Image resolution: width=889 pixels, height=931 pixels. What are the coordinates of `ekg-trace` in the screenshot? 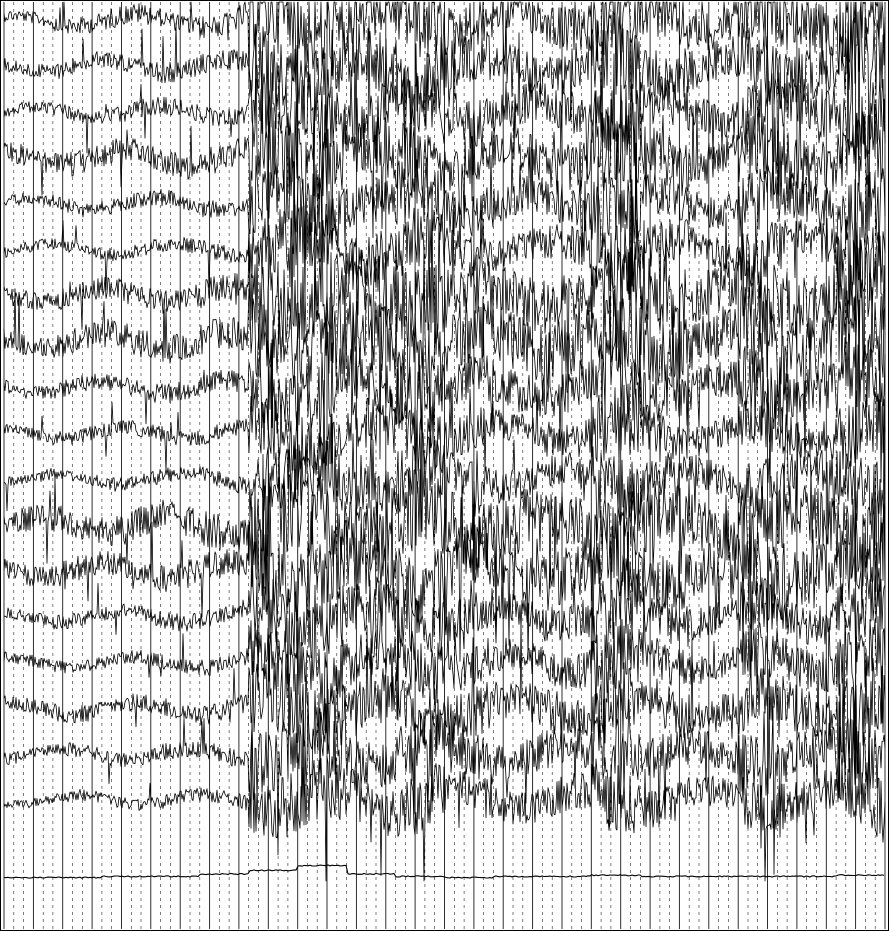 It's located at (444, 871).